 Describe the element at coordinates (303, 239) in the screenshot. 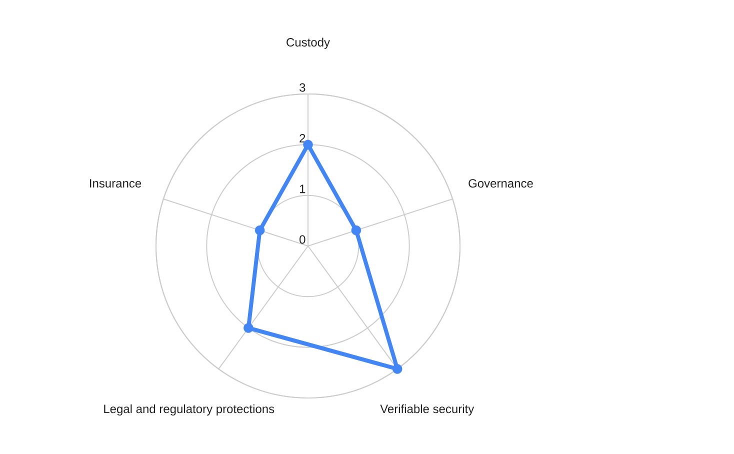

I see `y-tick-label: 0` at that location.